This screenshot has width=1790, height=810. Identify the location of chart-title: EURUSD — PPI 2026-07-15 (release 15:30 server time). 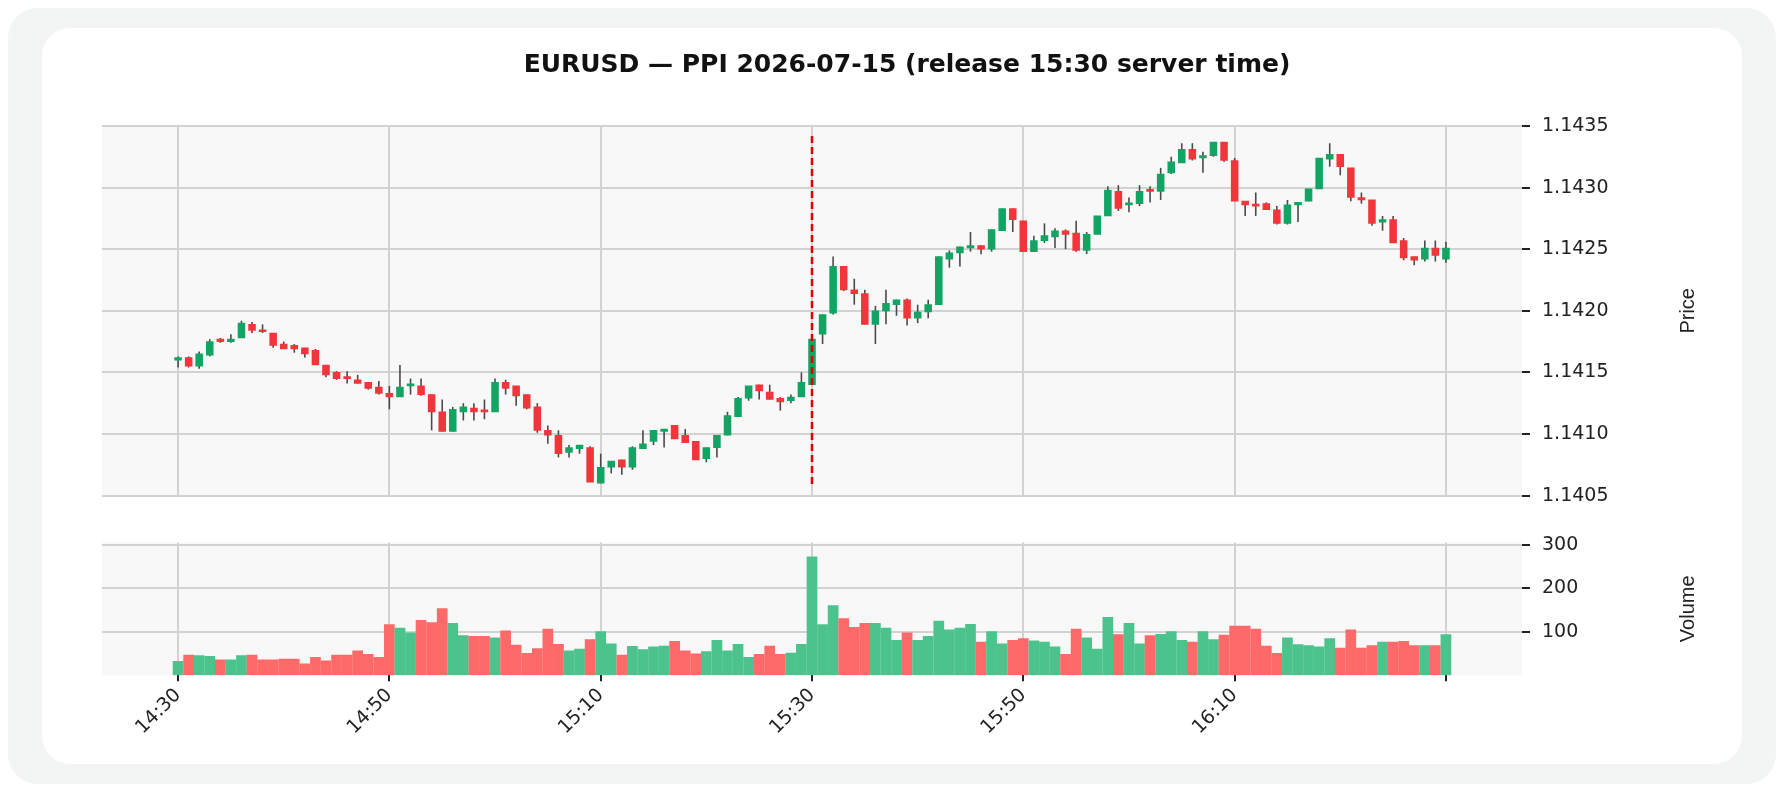
(907, 63).